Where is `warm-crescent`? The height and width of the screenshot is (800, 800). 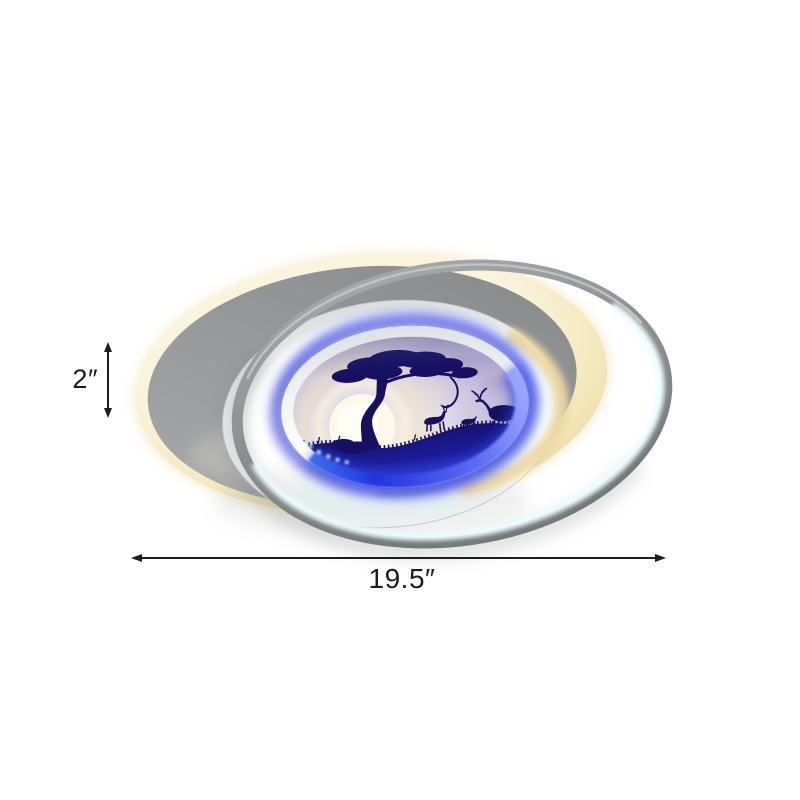 warm-crescent is located at coordinates (425, 404).